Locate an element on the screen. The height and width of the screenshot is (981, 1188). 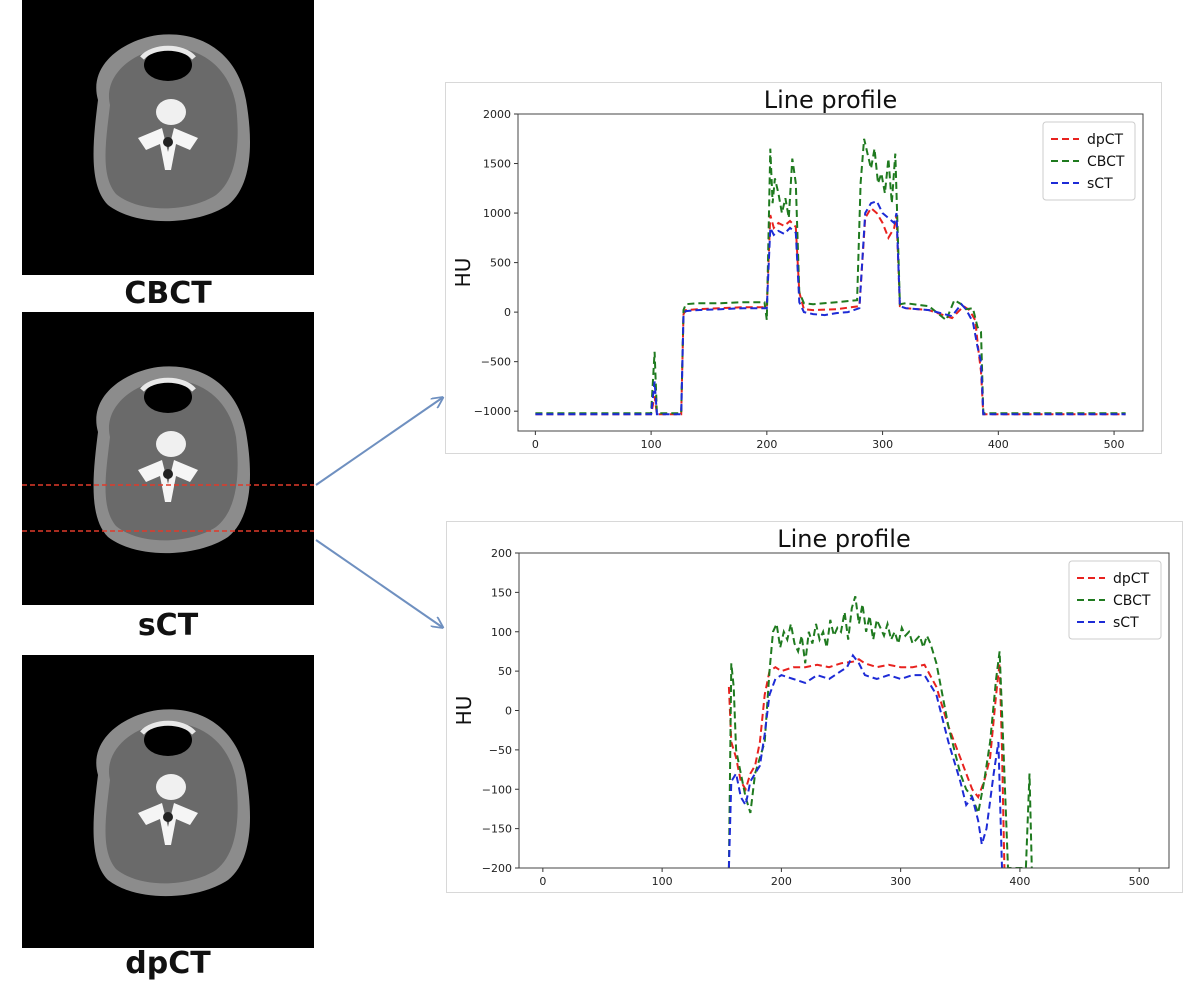
scan-label-sct: sCT is located at coordinates (168, 625).